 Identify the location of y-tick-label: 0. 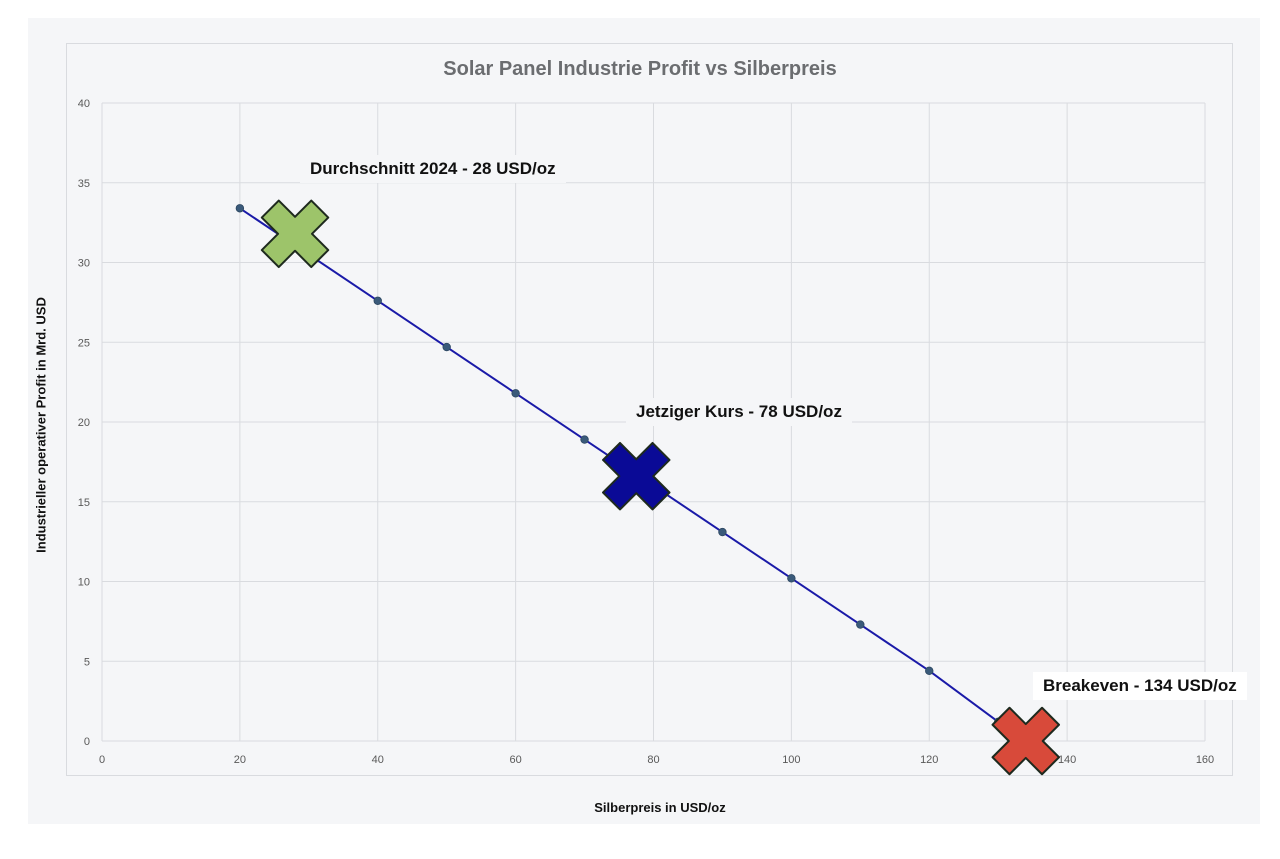
(87, 742).